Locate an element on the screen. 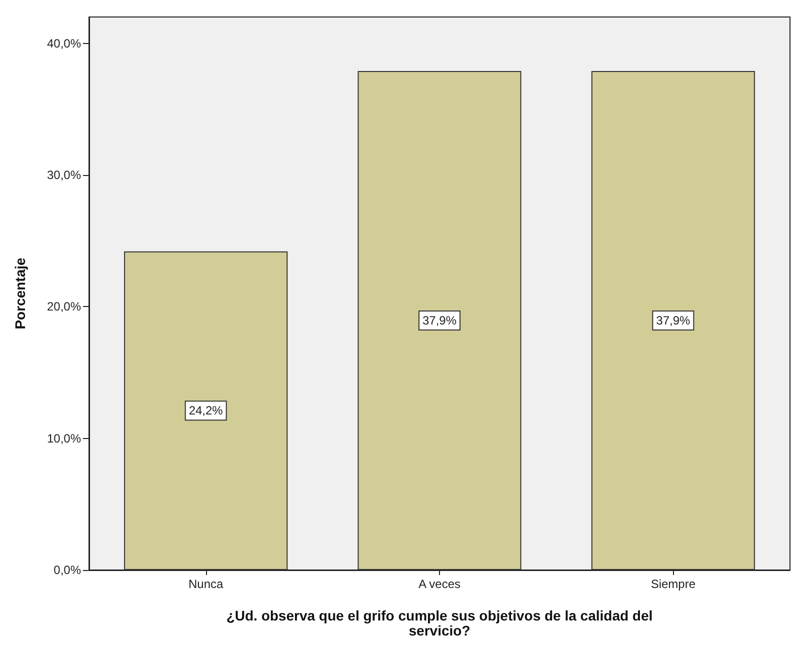 This screenshot has height=651, width=796. x-tick-label: Siempre is located at coordinates (673, 584).